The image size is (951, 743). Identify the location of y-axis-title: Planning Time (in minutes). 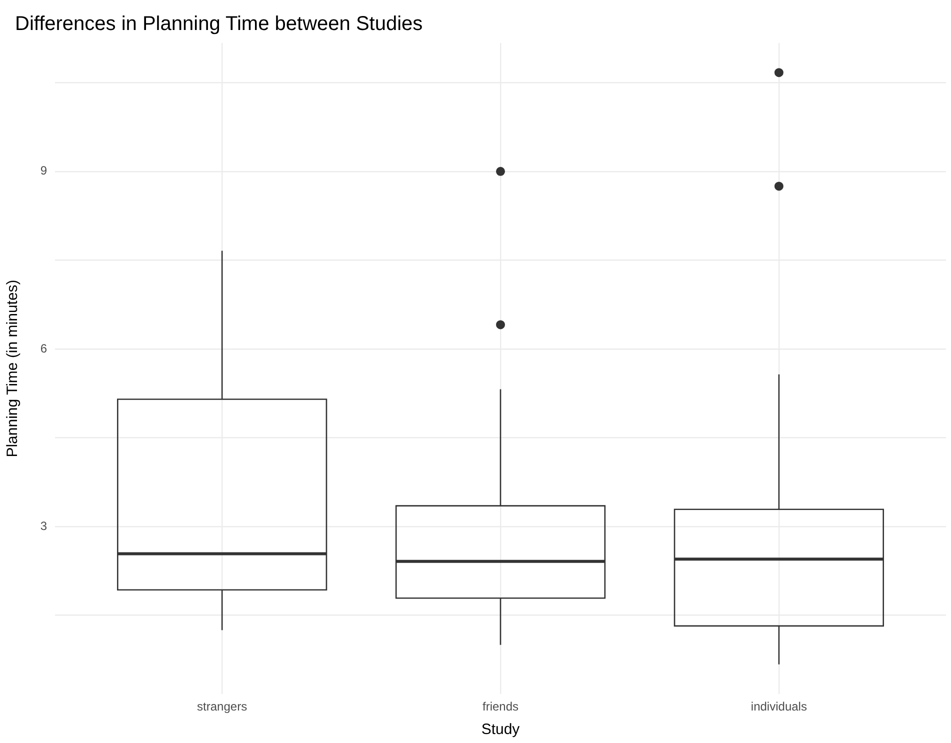
(13, 369).